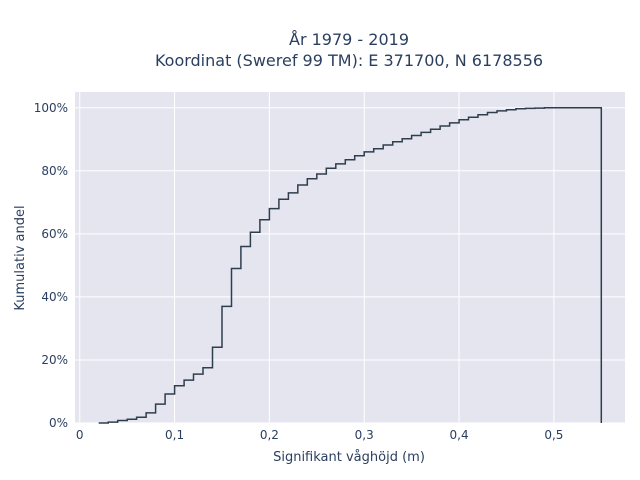  What do you see at coordinates (553, 435) in the screenshot?
I see `x-tick-label: 0,5` at bounding box center [553, 435].